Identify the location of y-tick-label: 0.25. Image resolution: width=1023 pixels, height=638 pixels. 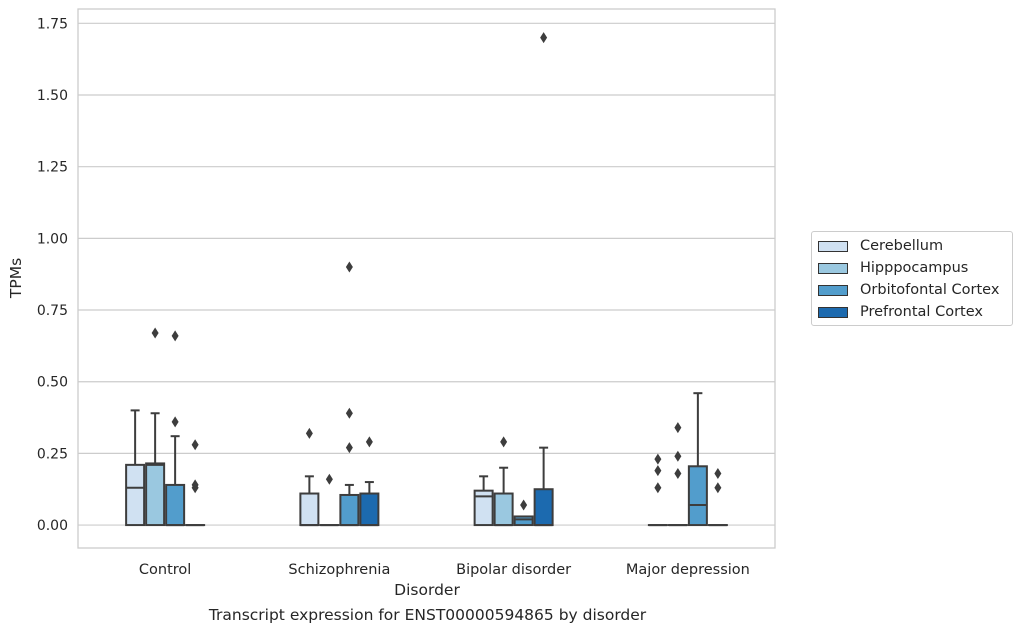
(52, 454).